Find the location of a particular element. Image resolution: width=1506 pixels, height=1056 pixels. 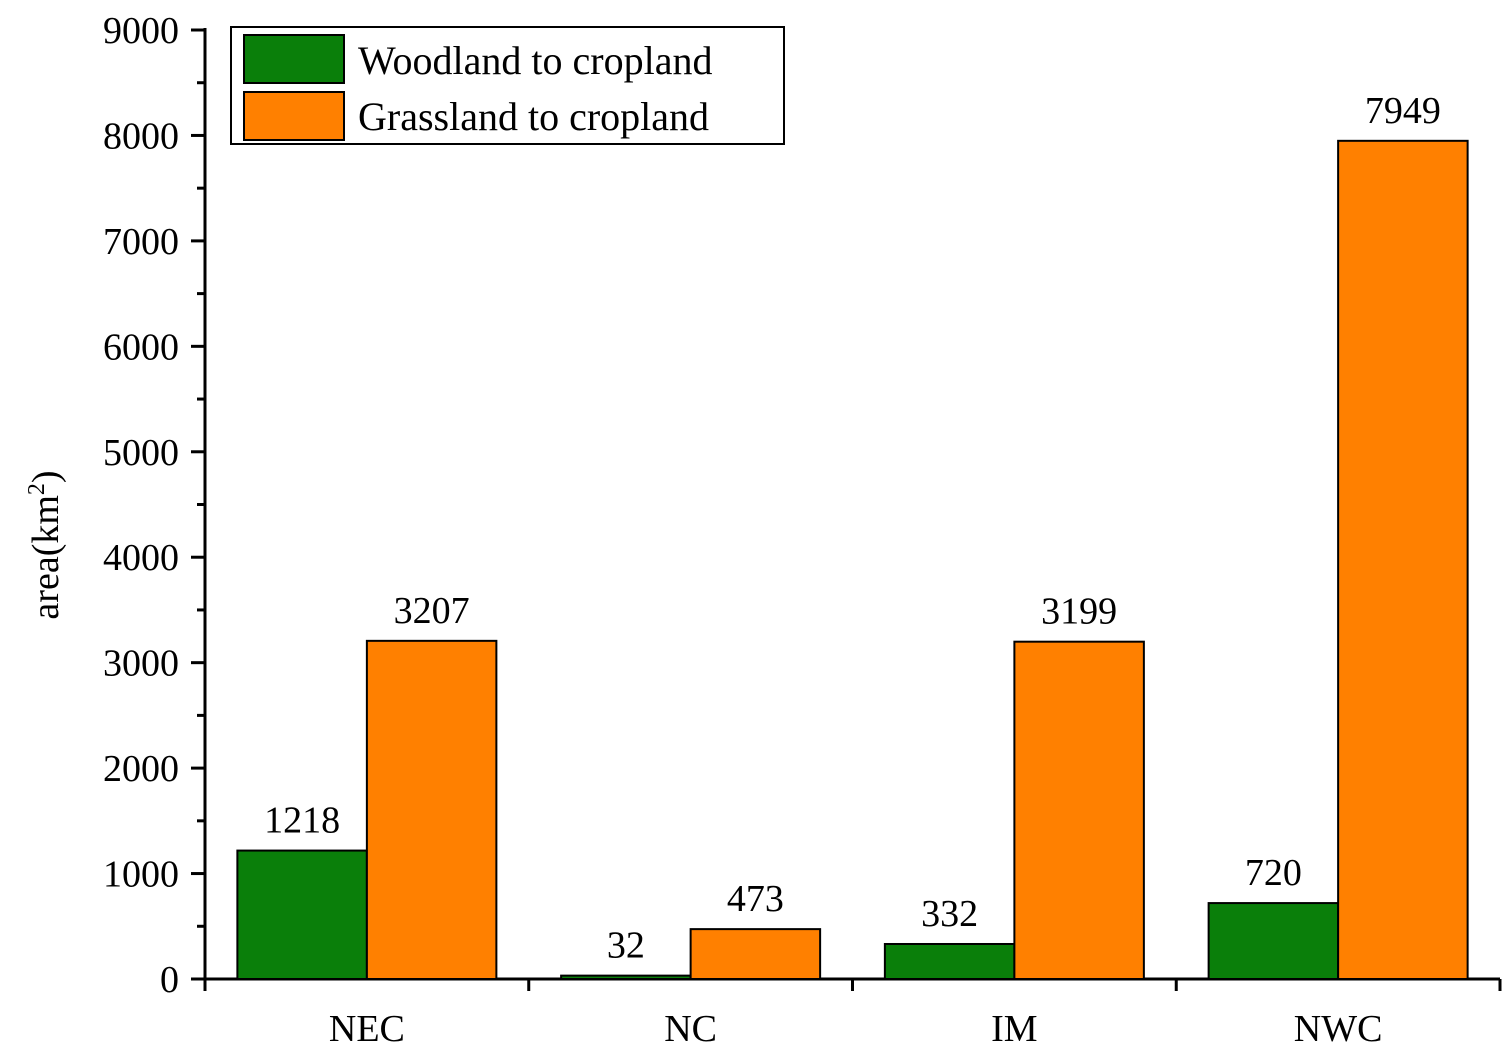

data-label: 720 is located at coordinates (1273, 873).